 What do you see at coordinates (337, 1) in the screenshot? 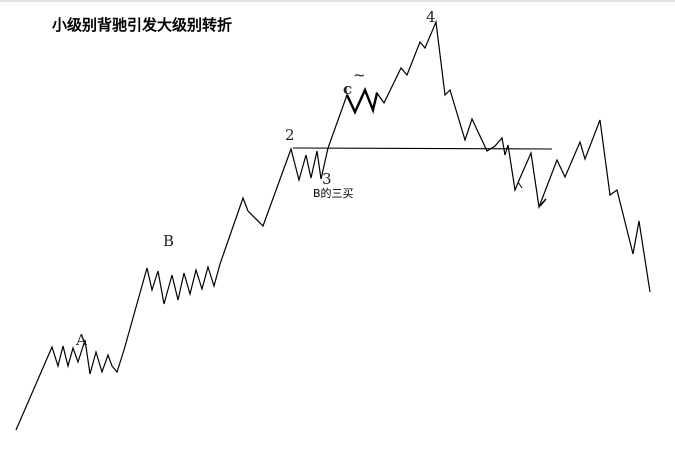
I see `top-border` at bounding box center [337, 1].